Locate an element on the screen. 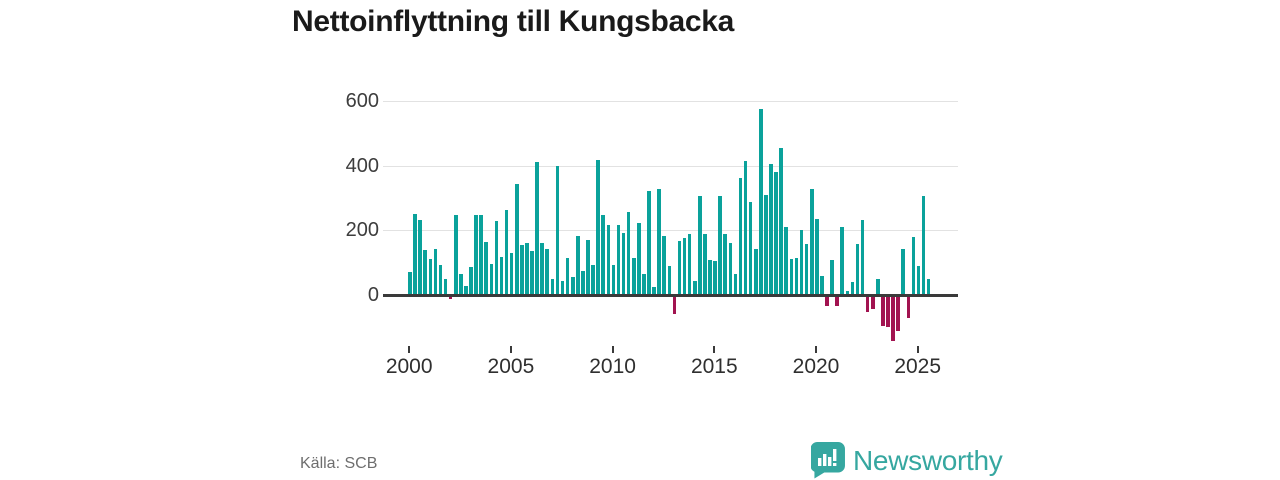 The width and height of the screenshot is (1280, 480). bar-2015-Q3 is located at coordinates (725, 264).